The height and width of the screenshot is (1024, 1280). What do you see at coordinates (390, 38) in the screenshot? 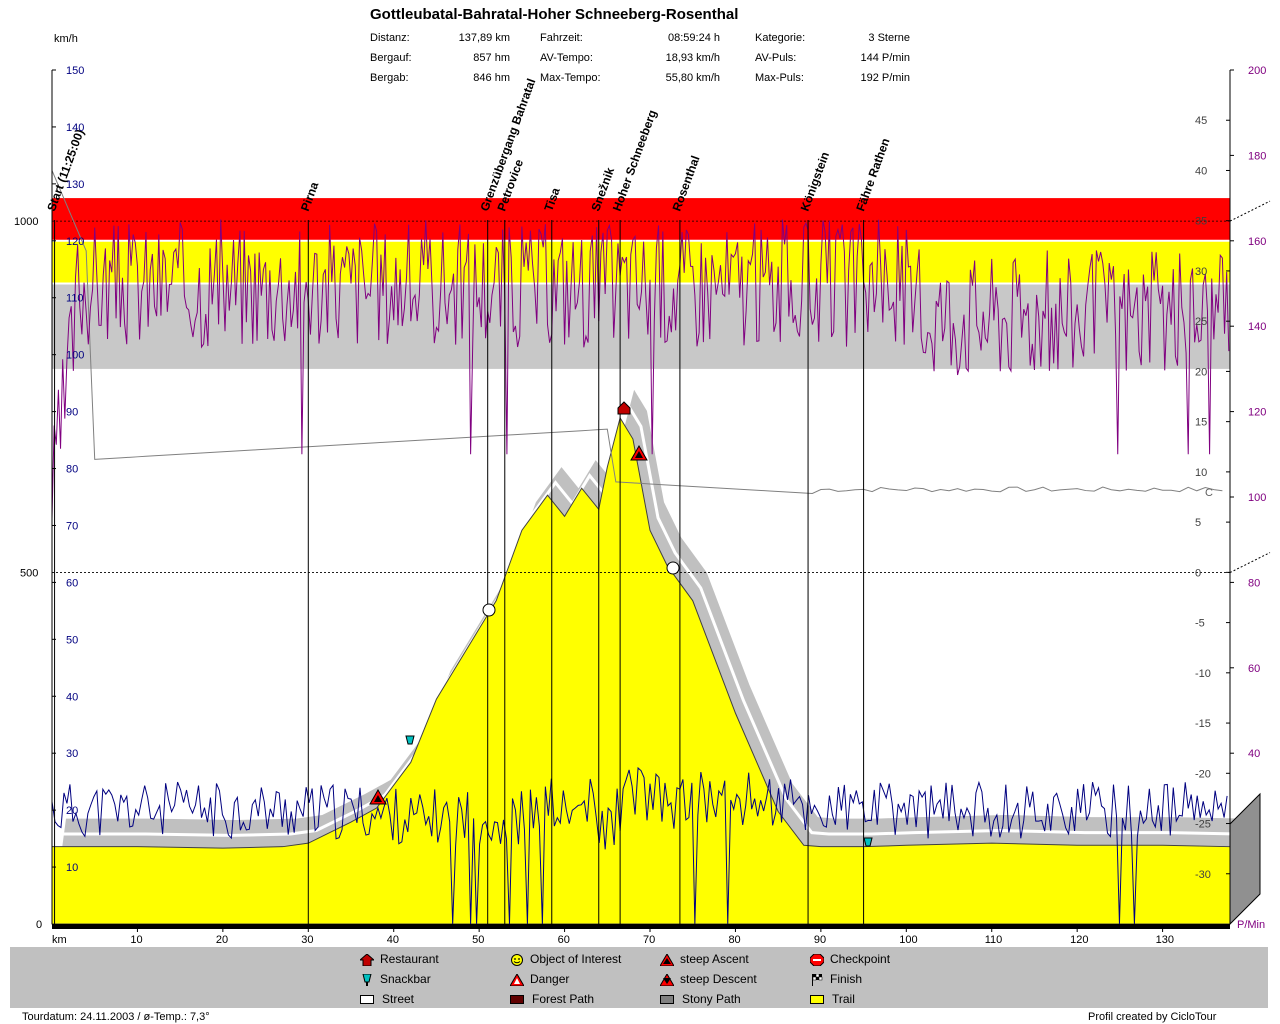
I see `stat-label: Distanz:` at bounding box center [390, 38].